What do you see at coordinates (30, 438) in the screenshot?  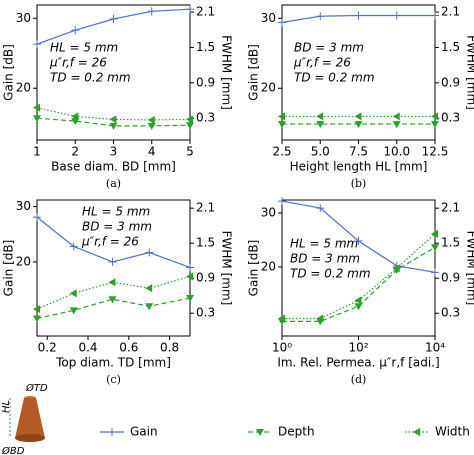 I see `cone-bottom` at bounding box center [30, 438].